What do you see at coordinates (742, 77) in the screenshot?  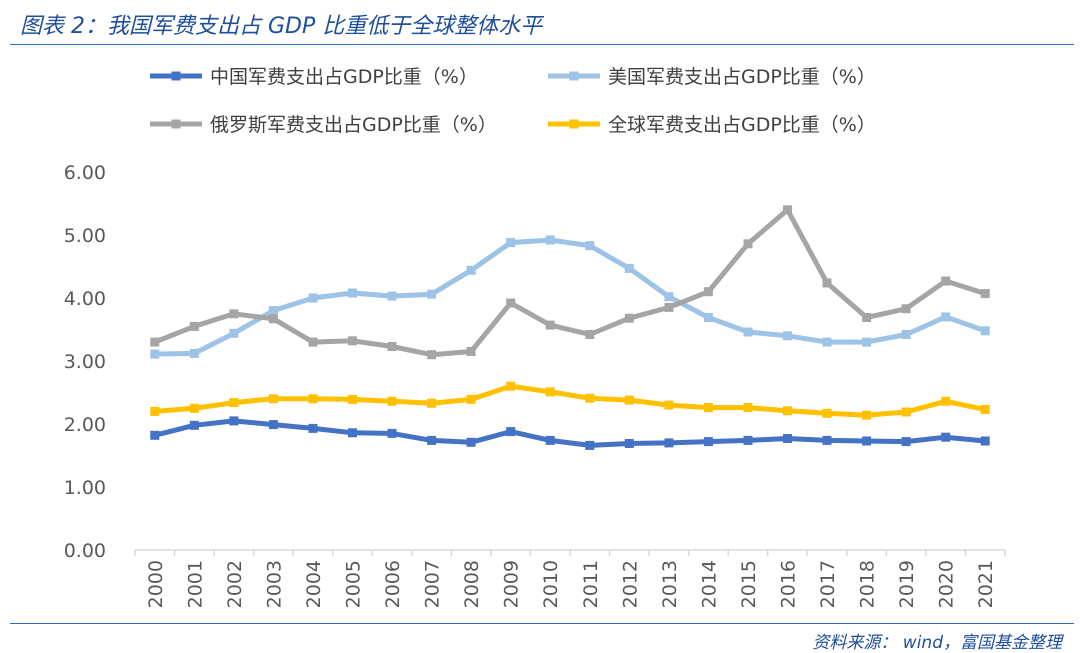 I see `legend-label: 美国军费支出占GDP比重（%）` at bounding box center [742, 77].